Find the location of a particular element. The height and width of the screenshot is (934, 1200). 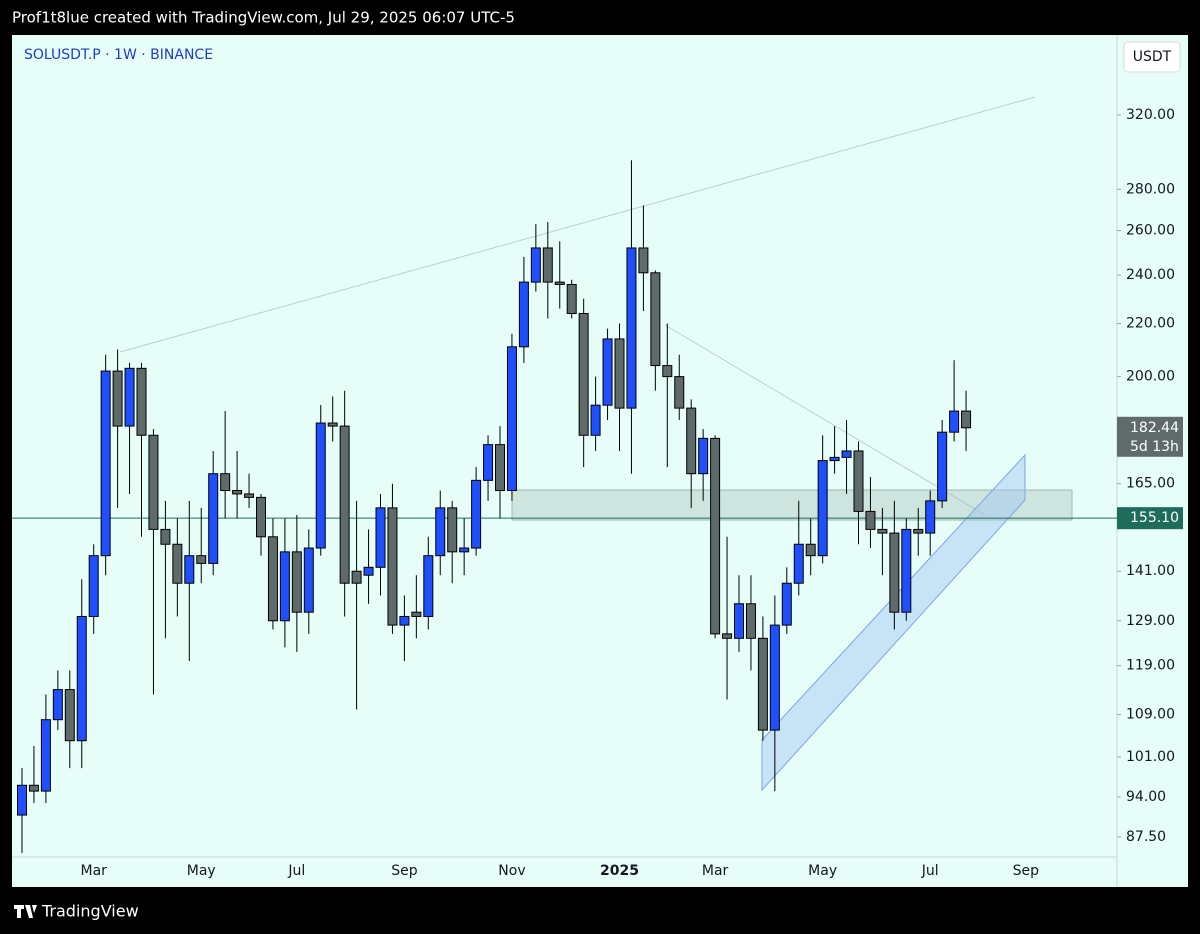

y-tick-label: 220.00 is located at coordinates (1150, 324).